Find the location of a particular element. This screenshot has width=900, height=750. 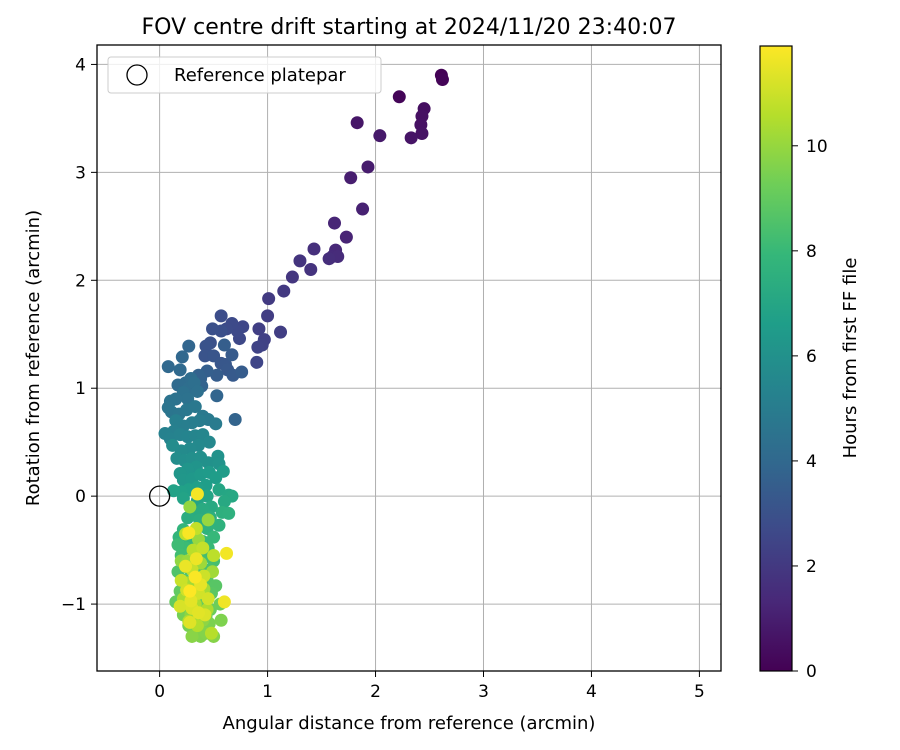

legend: Reference platepar is located at coordinates (244, 75).